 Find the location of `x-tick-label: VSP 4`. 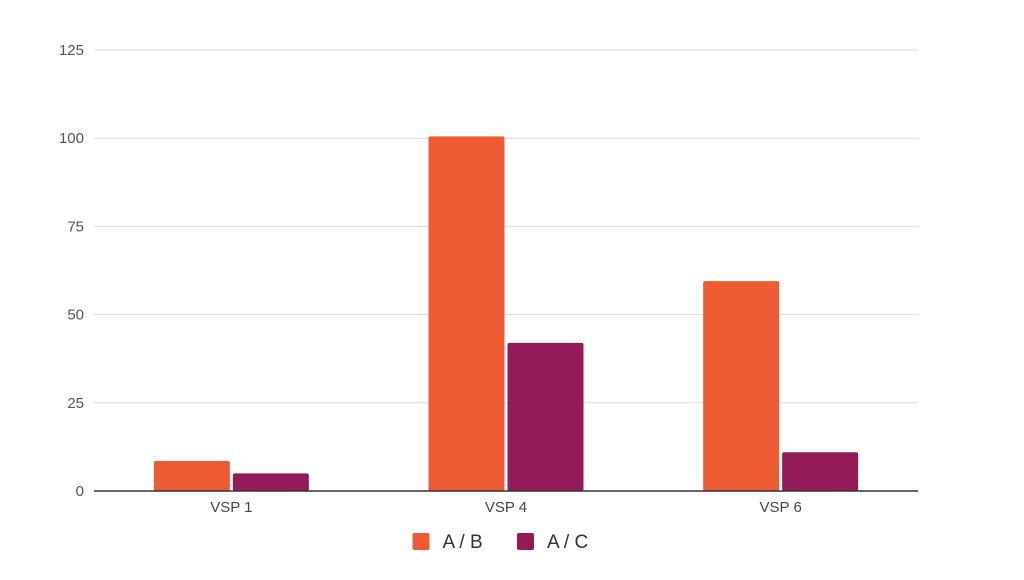

x-tick-label: VSP 4 is located at coordinates (506, 507).